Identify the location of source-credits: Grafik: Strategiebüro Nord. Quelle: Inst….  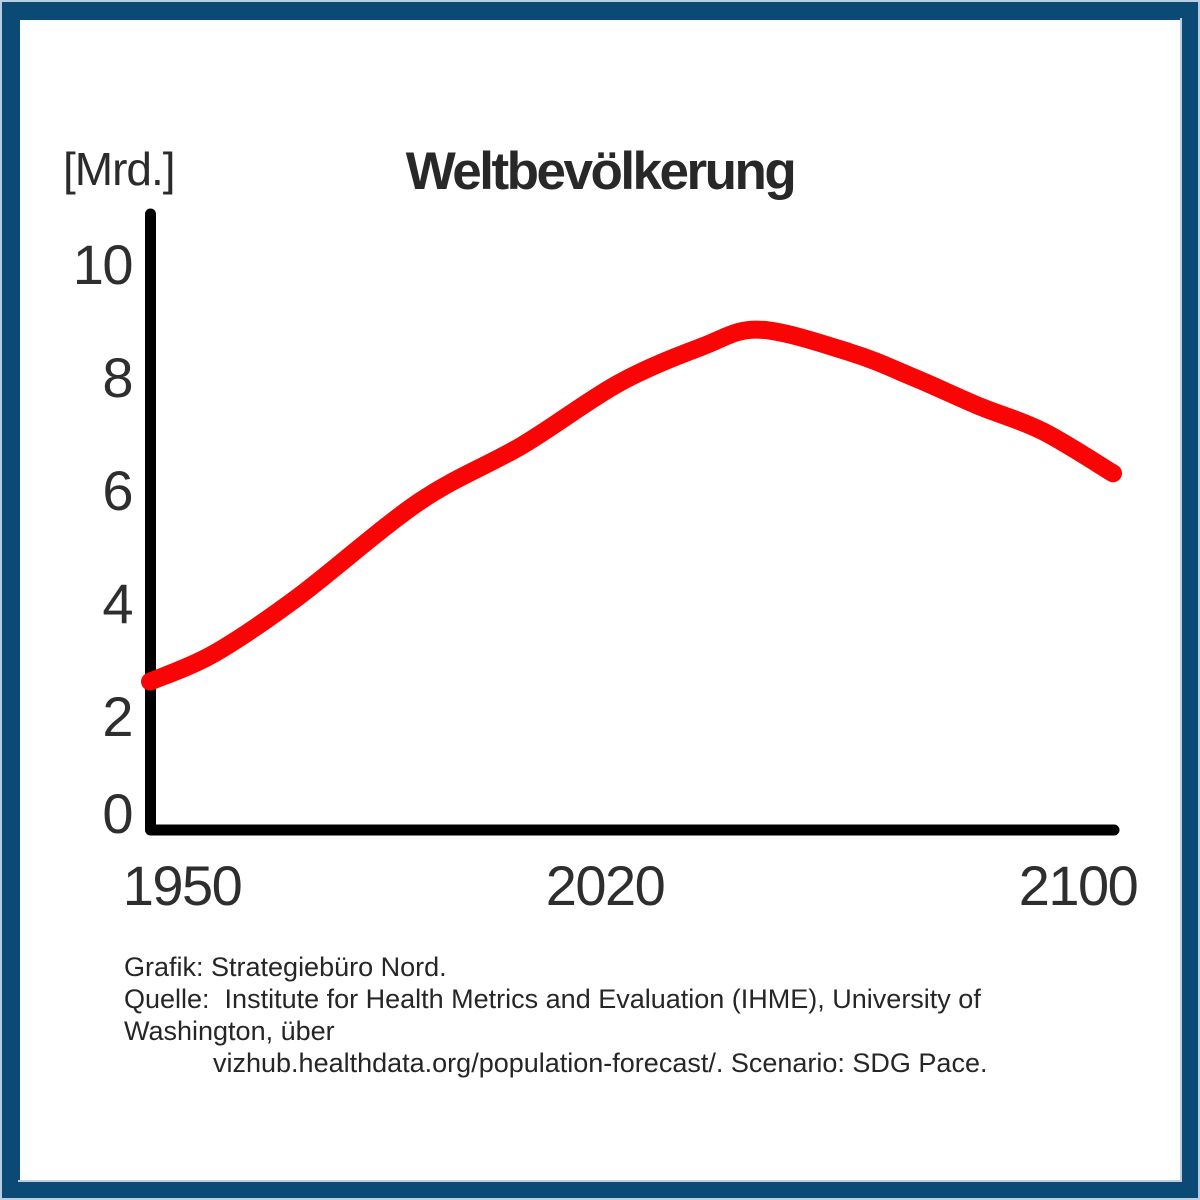
(624, 1015).